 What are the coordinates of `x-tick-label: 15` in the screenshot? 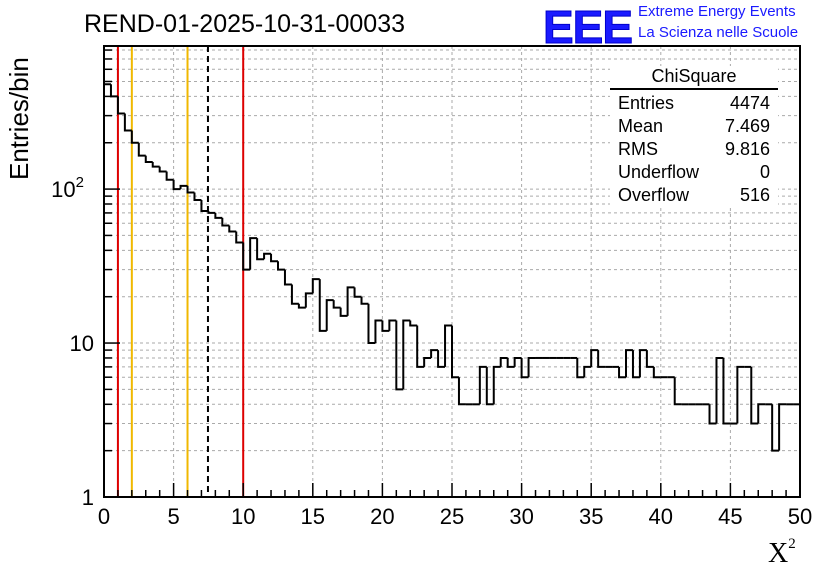 It's located at (313, 516).